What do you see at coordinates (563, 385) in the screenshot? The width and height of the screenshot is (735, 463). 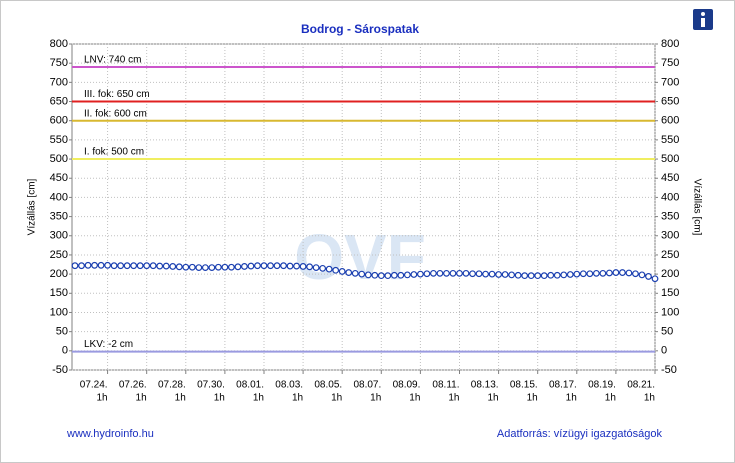 I see `x-tick-label: 08.17.` at bounding box center [563, 385].